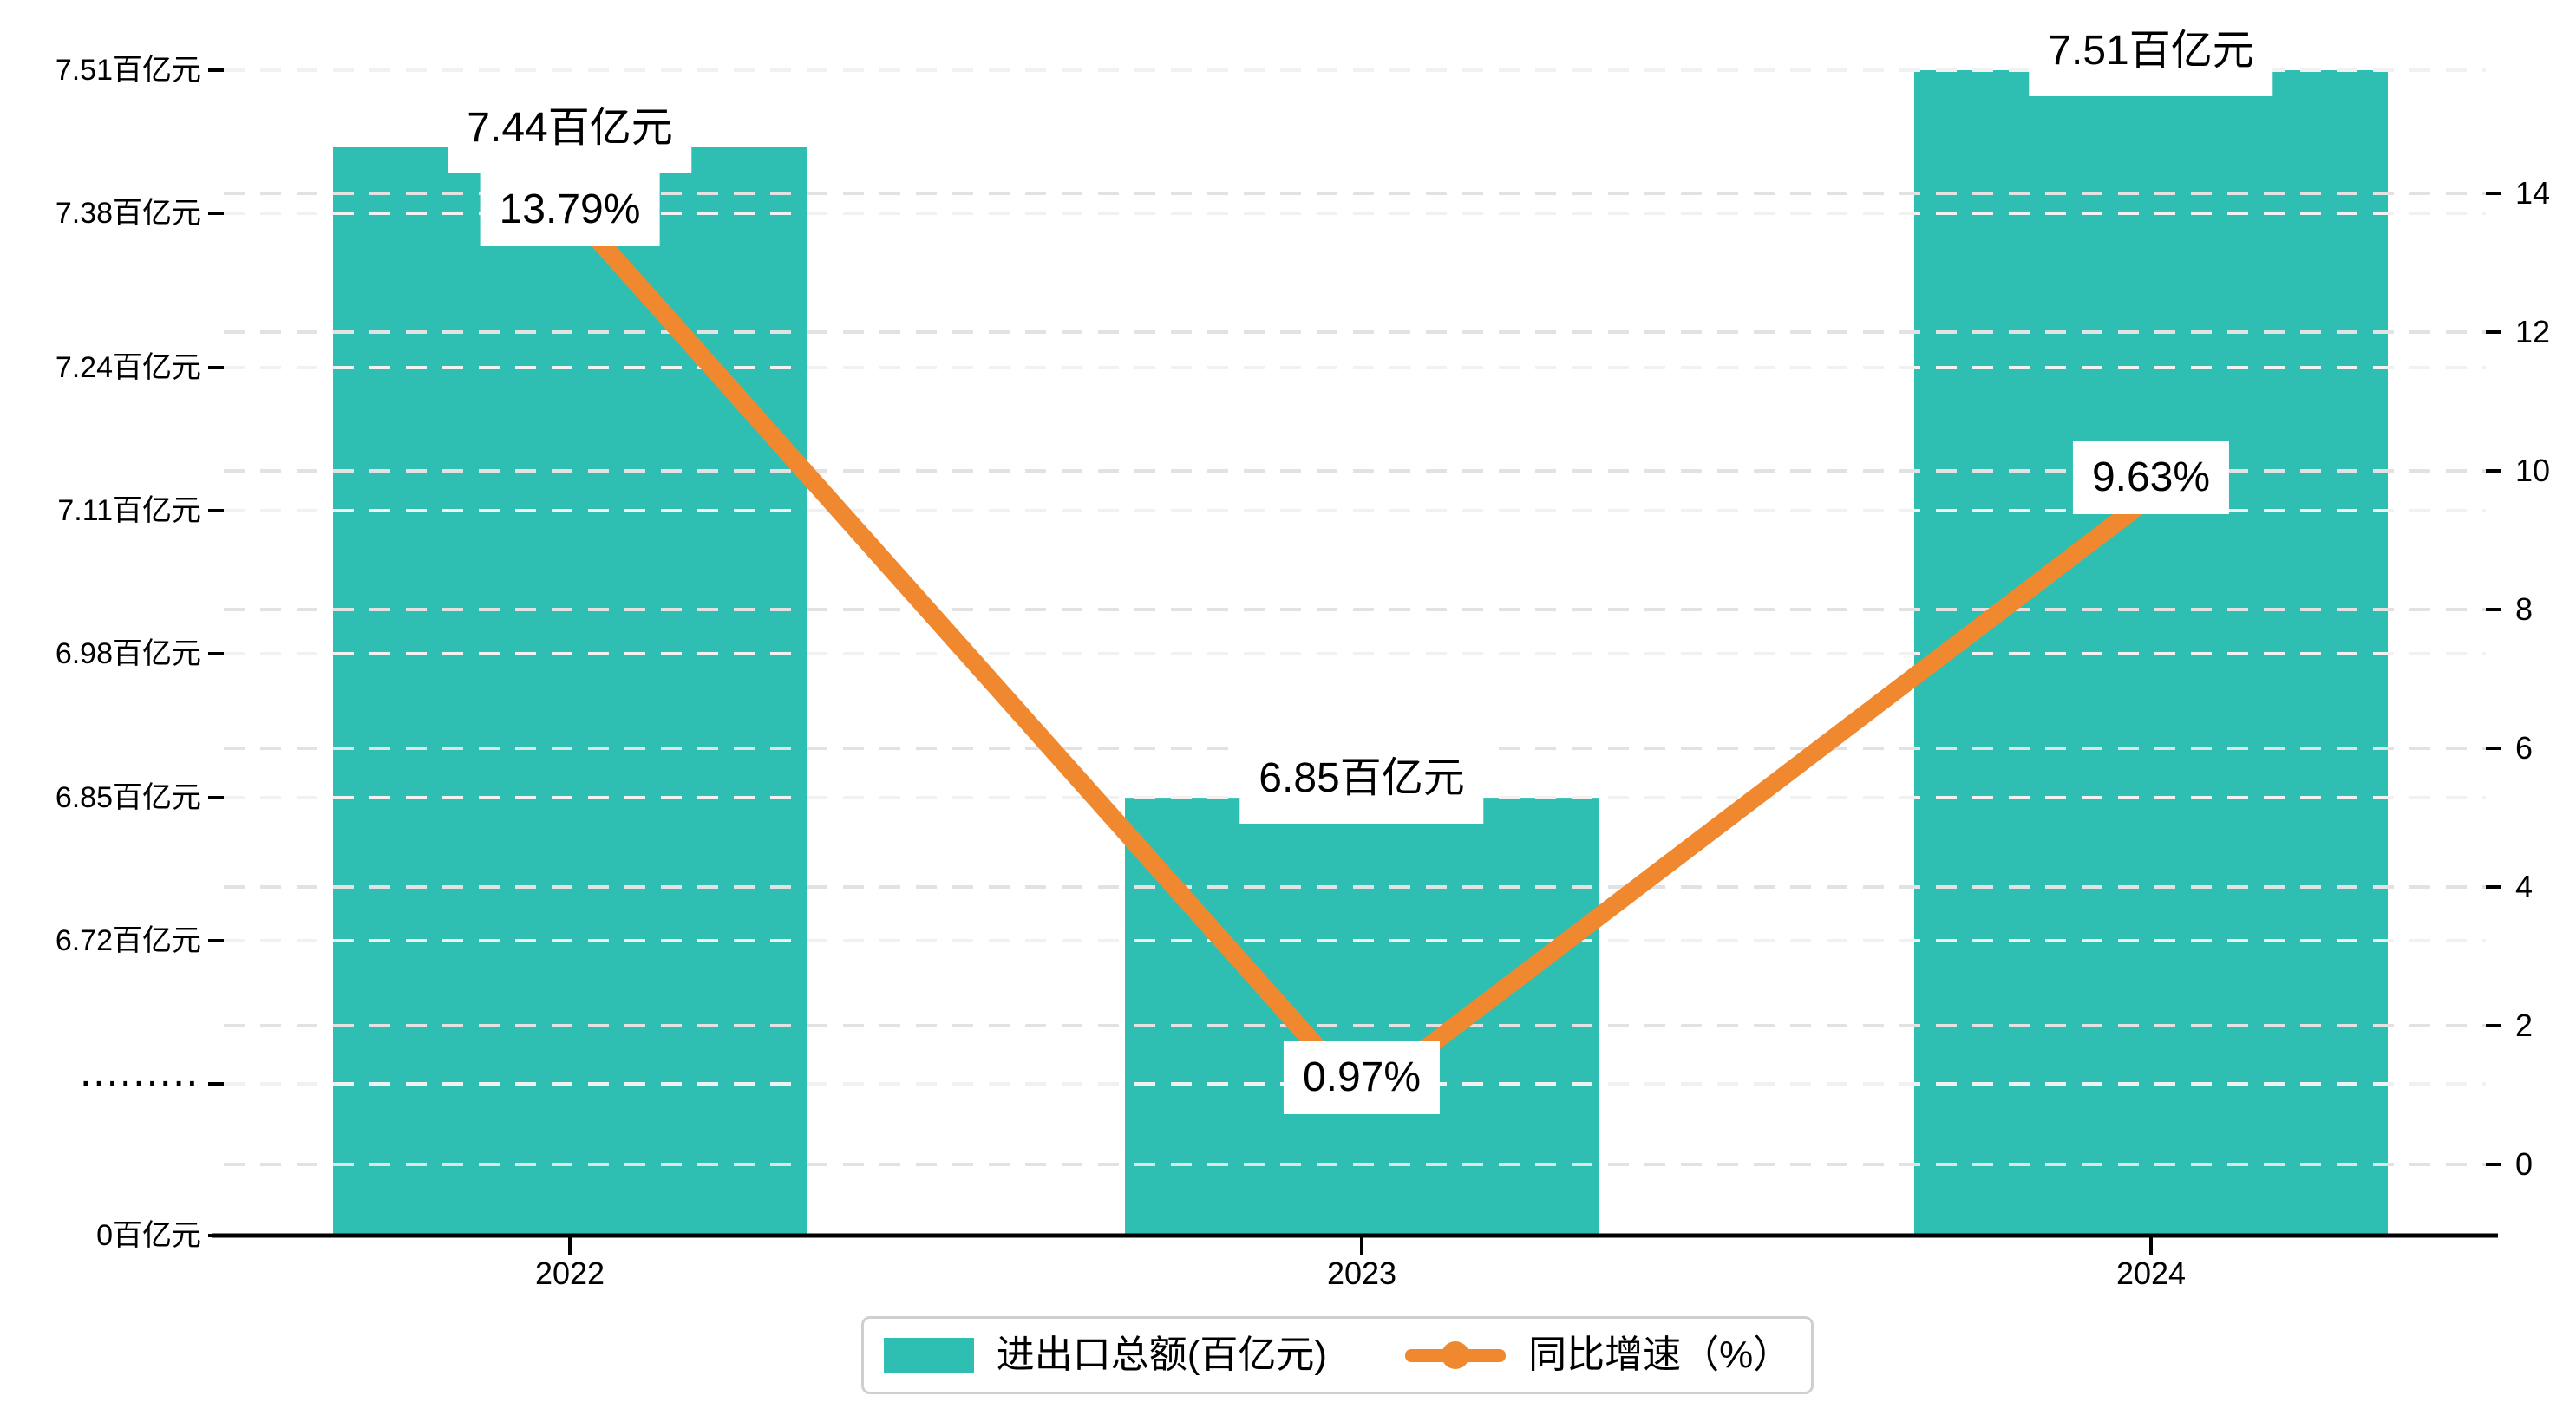 This screenshot has height=1415, width=2576. What do you see at coordinates (570, 209) in the screenshot?
I see `line-value-label-2022: 13.79%` at bounding box center [570, 209].